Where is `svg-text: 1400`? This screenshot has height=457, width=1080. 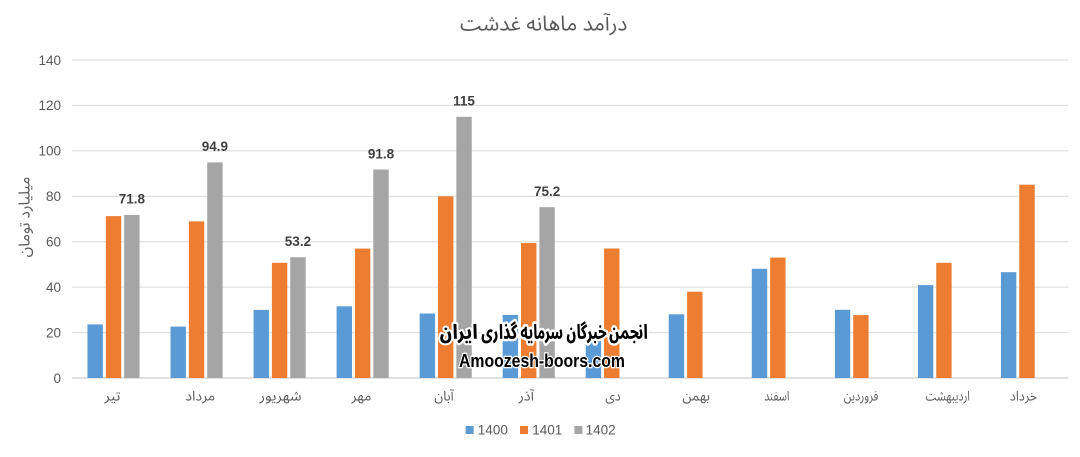
svg-text: 1400 is located at coordinates (493, 430).